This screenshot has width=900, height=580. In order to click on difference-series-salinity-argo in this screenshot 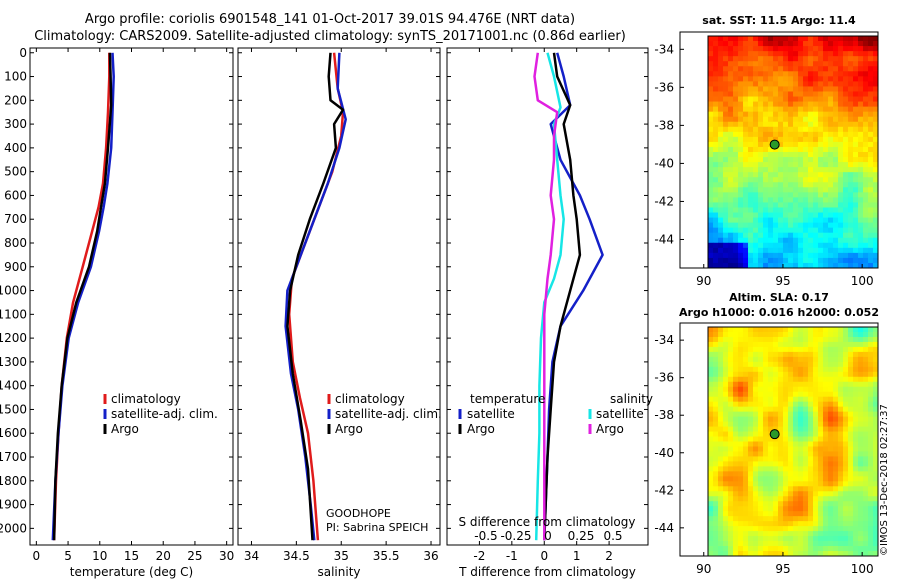, I will do `click(546, 296)`.